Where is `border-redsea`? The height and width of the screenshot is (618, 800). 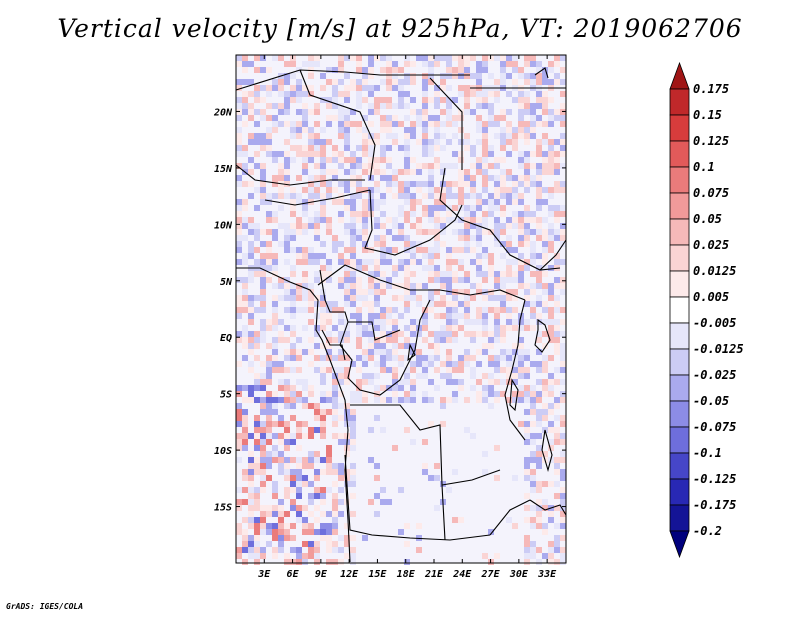 border-redsea is located at coordinates (541, 73).